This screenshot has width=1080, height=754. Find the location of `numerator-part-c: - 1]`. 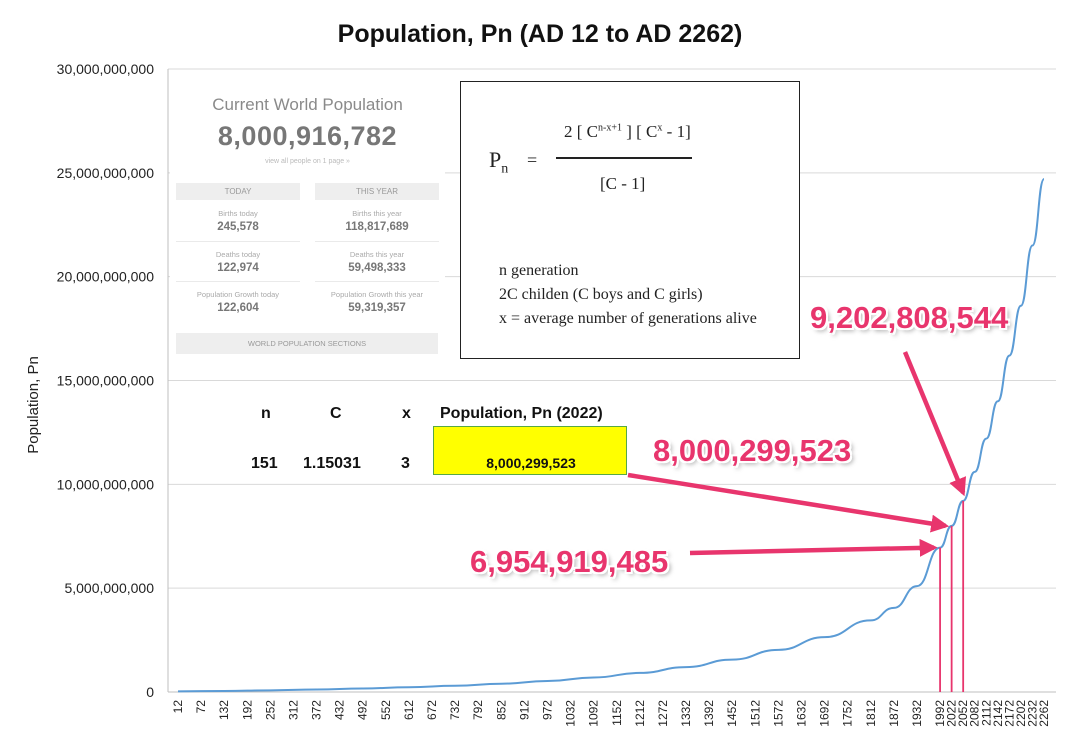

numerator-part-c: - 1] is located at coordinates (678, 131).